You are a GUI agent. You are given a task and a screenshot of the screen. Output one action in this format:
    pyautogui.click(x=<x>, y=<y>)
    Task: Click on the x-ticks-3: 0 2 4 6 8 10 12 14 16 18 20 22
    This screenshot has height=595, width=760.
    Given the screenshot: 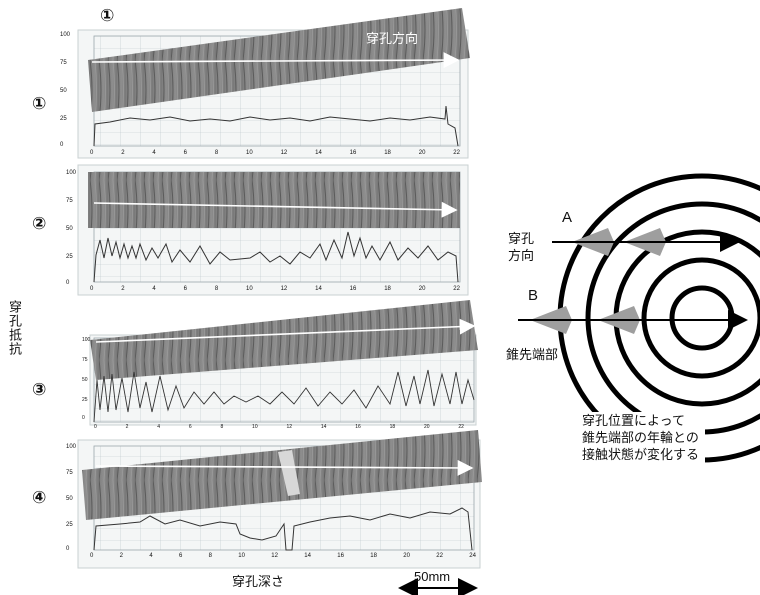 What is the action you would take?
    pyautogui.click(x=279, y=428)
    